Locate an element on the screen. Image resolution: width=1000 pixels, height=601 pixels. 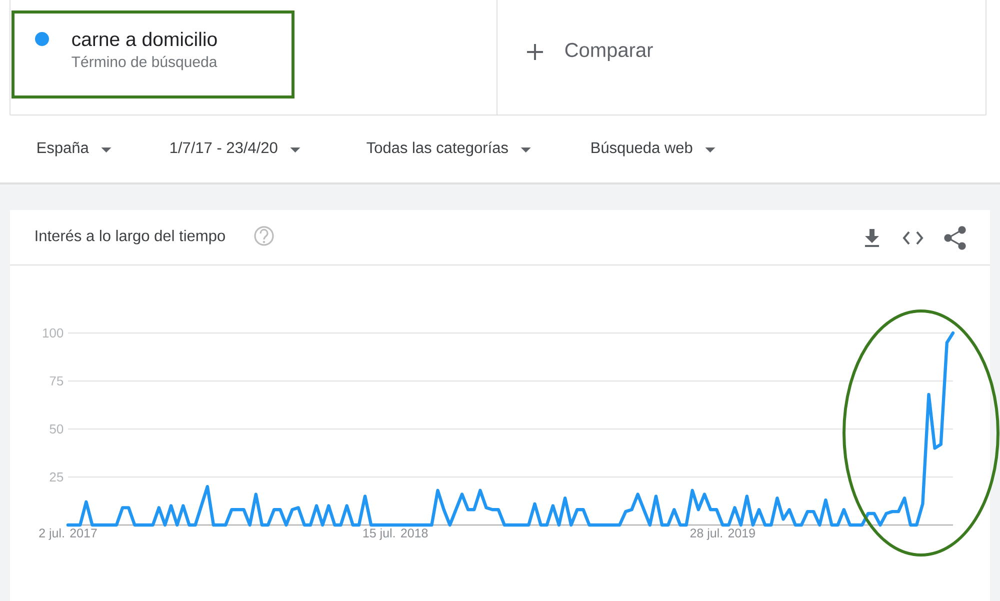
text: 1/7/17 - 23/4/20 is located at coordinates (224, 148).